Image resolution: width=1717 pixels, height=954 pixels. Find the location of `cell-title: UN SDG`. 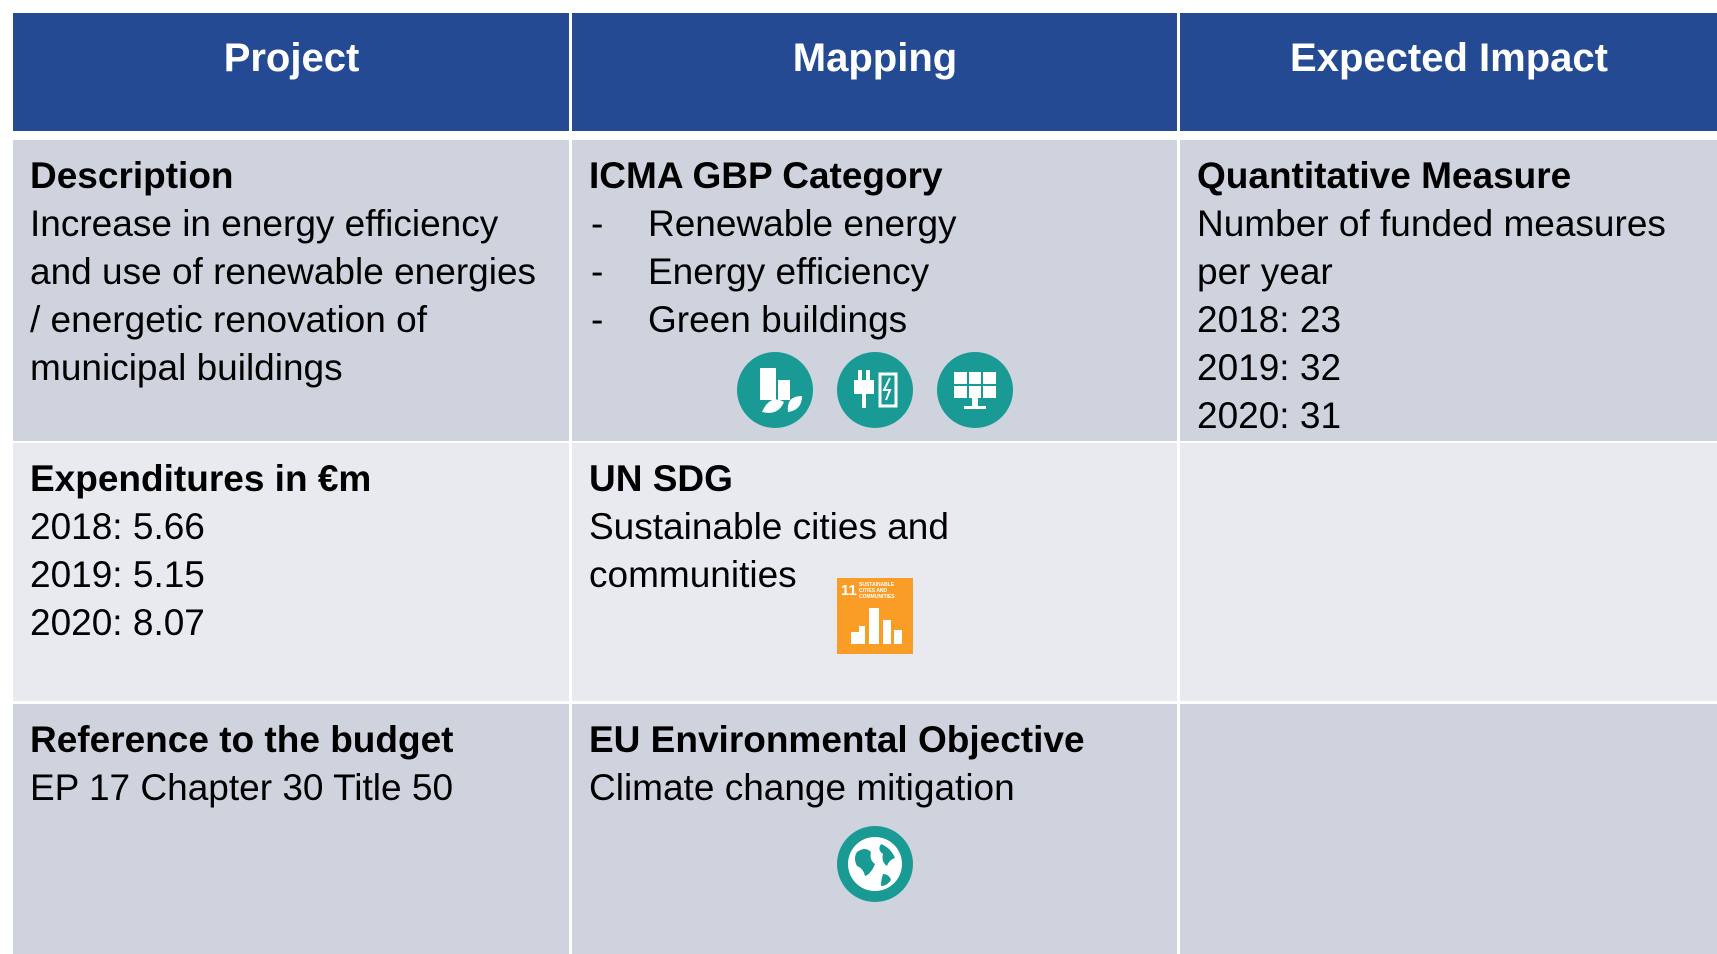

cell-title: UN SDG is located at coordinates (661, 478).